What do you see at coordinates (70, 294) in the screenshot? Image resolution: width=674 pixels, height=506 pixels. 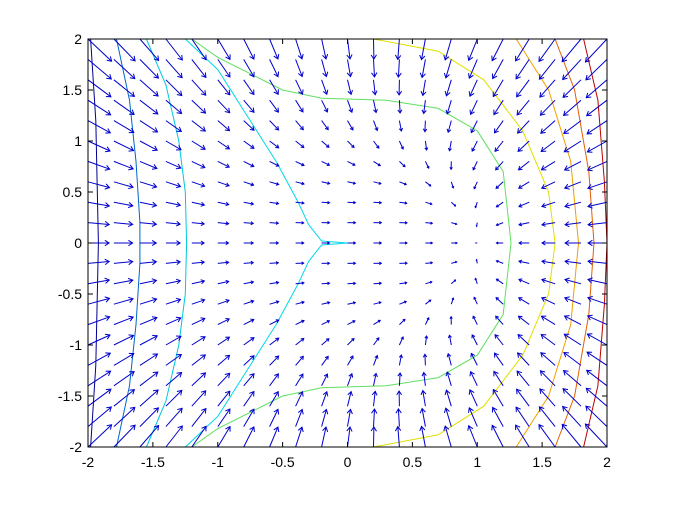 I see `y-tick-label: -0.5` at bounding box center [70, 294].